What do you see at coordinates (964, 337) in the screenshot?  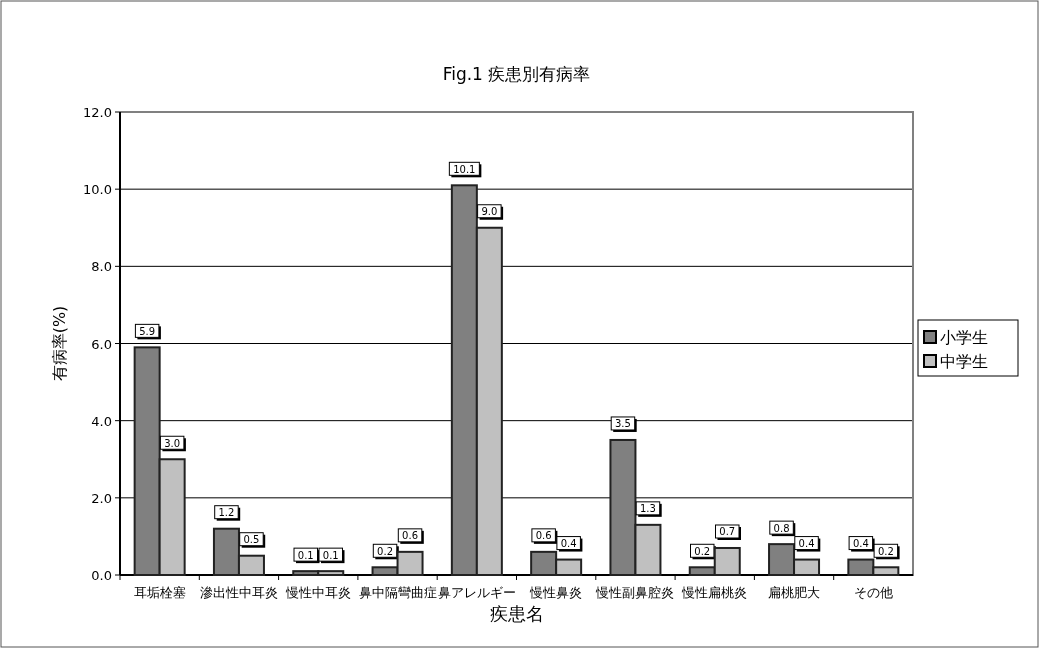 I see `legend-label: 小学生` at bounding box center [964, 337].